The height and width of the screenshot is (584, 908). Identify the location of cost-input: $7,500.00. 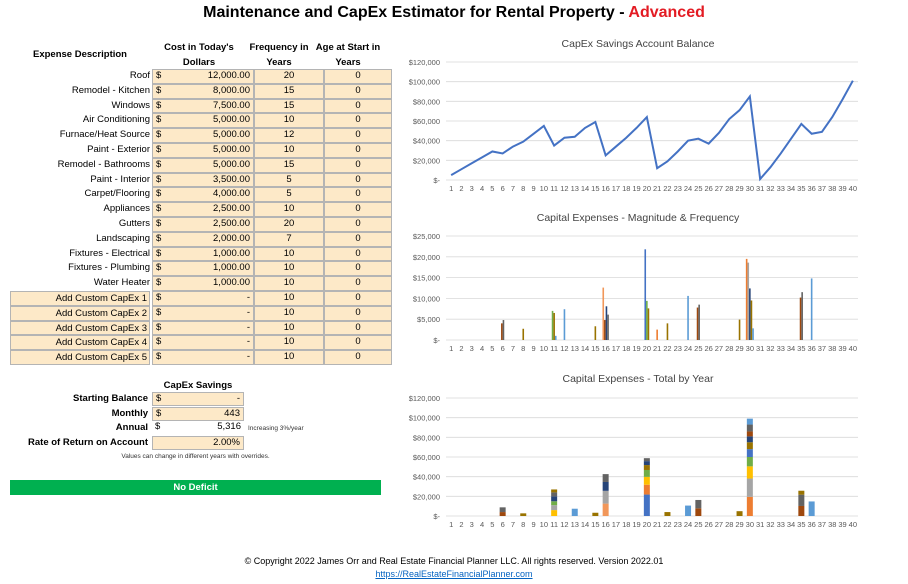
(203, 106).